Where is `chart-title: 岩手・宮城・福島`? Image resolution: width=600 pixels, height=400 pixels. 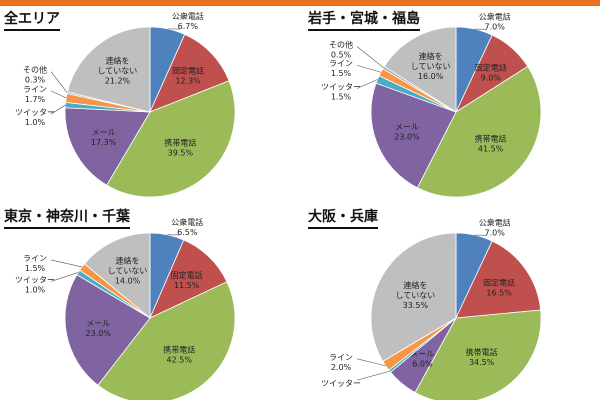 chart-title: 岩手・宮城・福島 is located at coordinates (364, 19).